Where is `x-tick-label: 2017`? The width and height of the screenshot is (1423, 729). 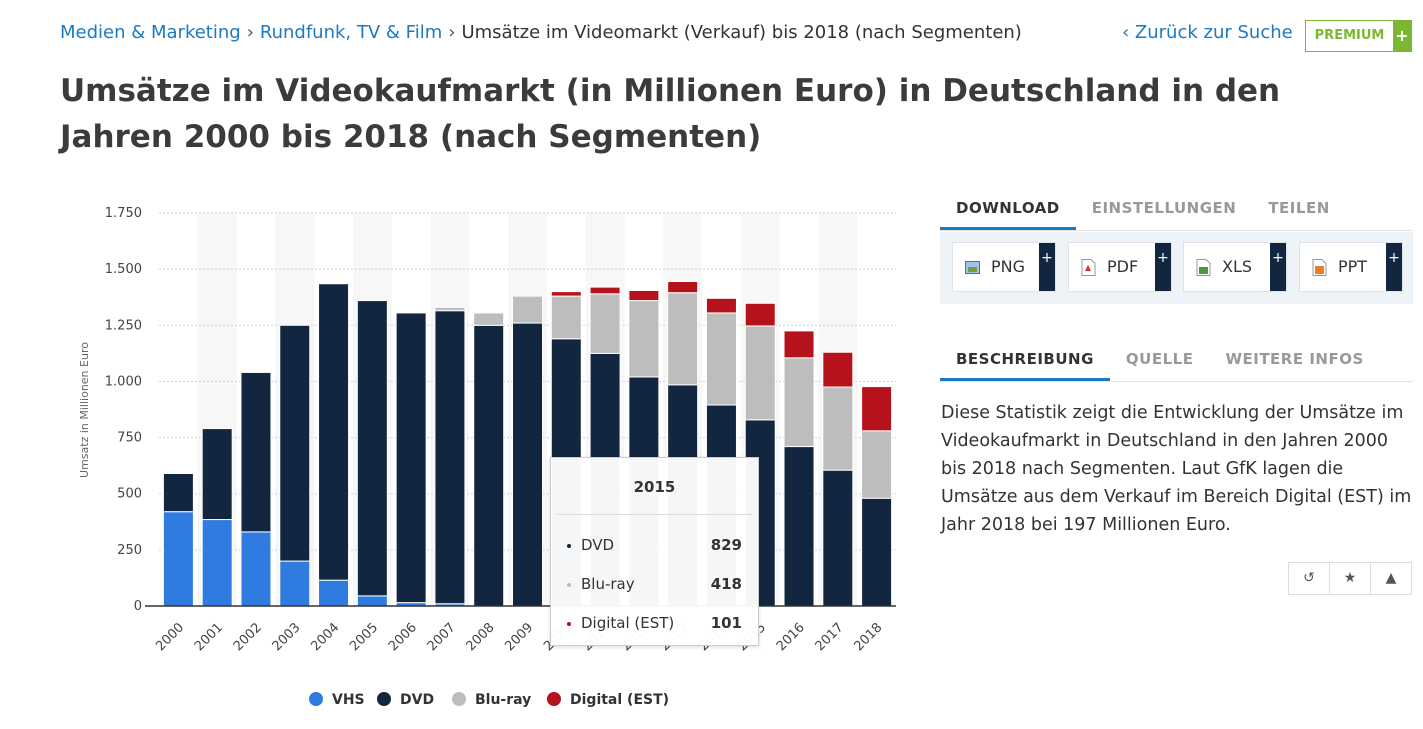
x-tick-label: 2017 is located at coordinates (830, 637).